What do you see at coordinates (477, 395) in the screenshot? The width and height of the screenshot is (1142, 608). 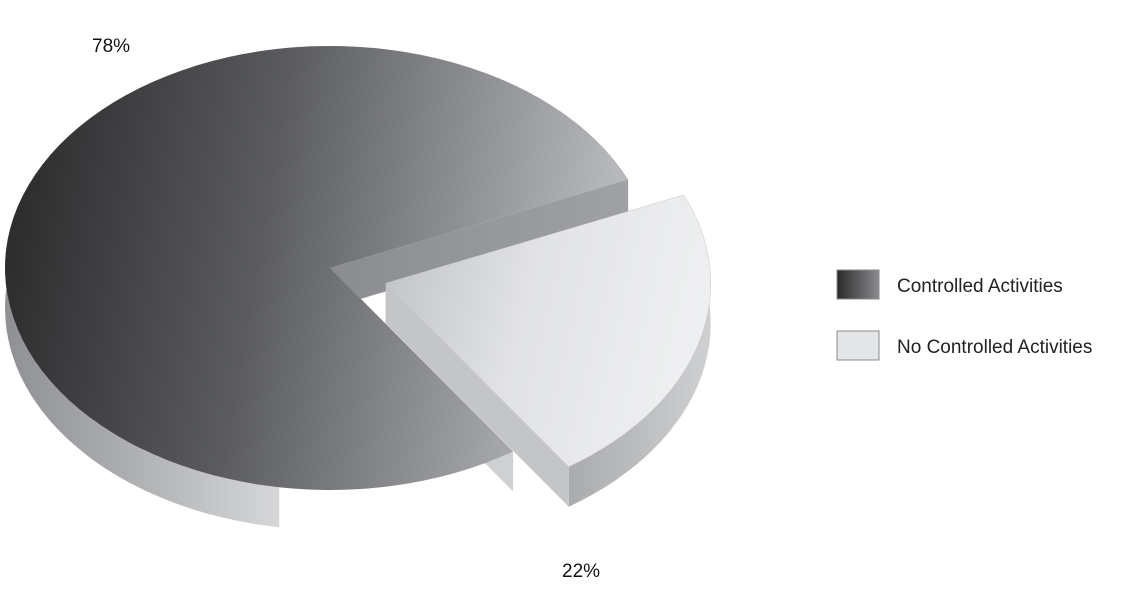 I see `slice-wall-no-controlled` at bounding box center [477, 395].